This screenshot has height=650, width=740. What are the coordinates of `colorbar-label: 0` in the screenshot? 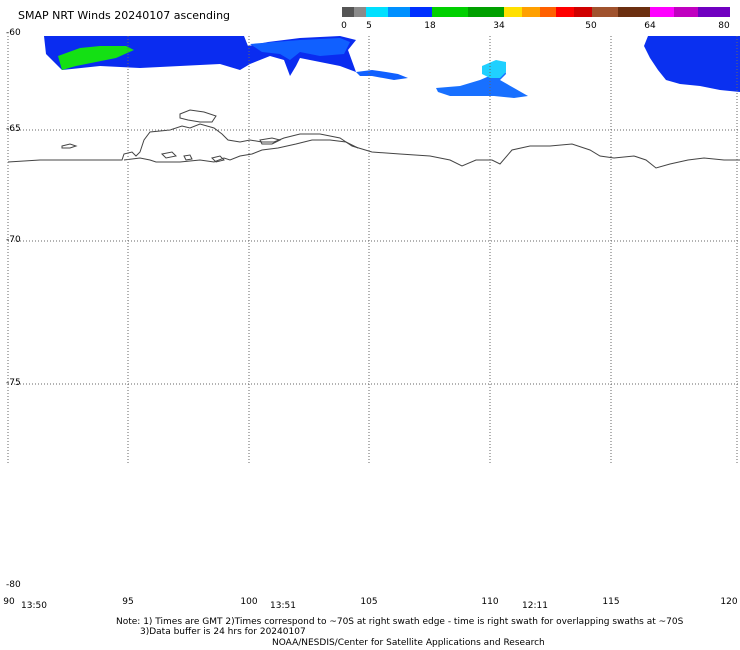 It's located at (344, 26).